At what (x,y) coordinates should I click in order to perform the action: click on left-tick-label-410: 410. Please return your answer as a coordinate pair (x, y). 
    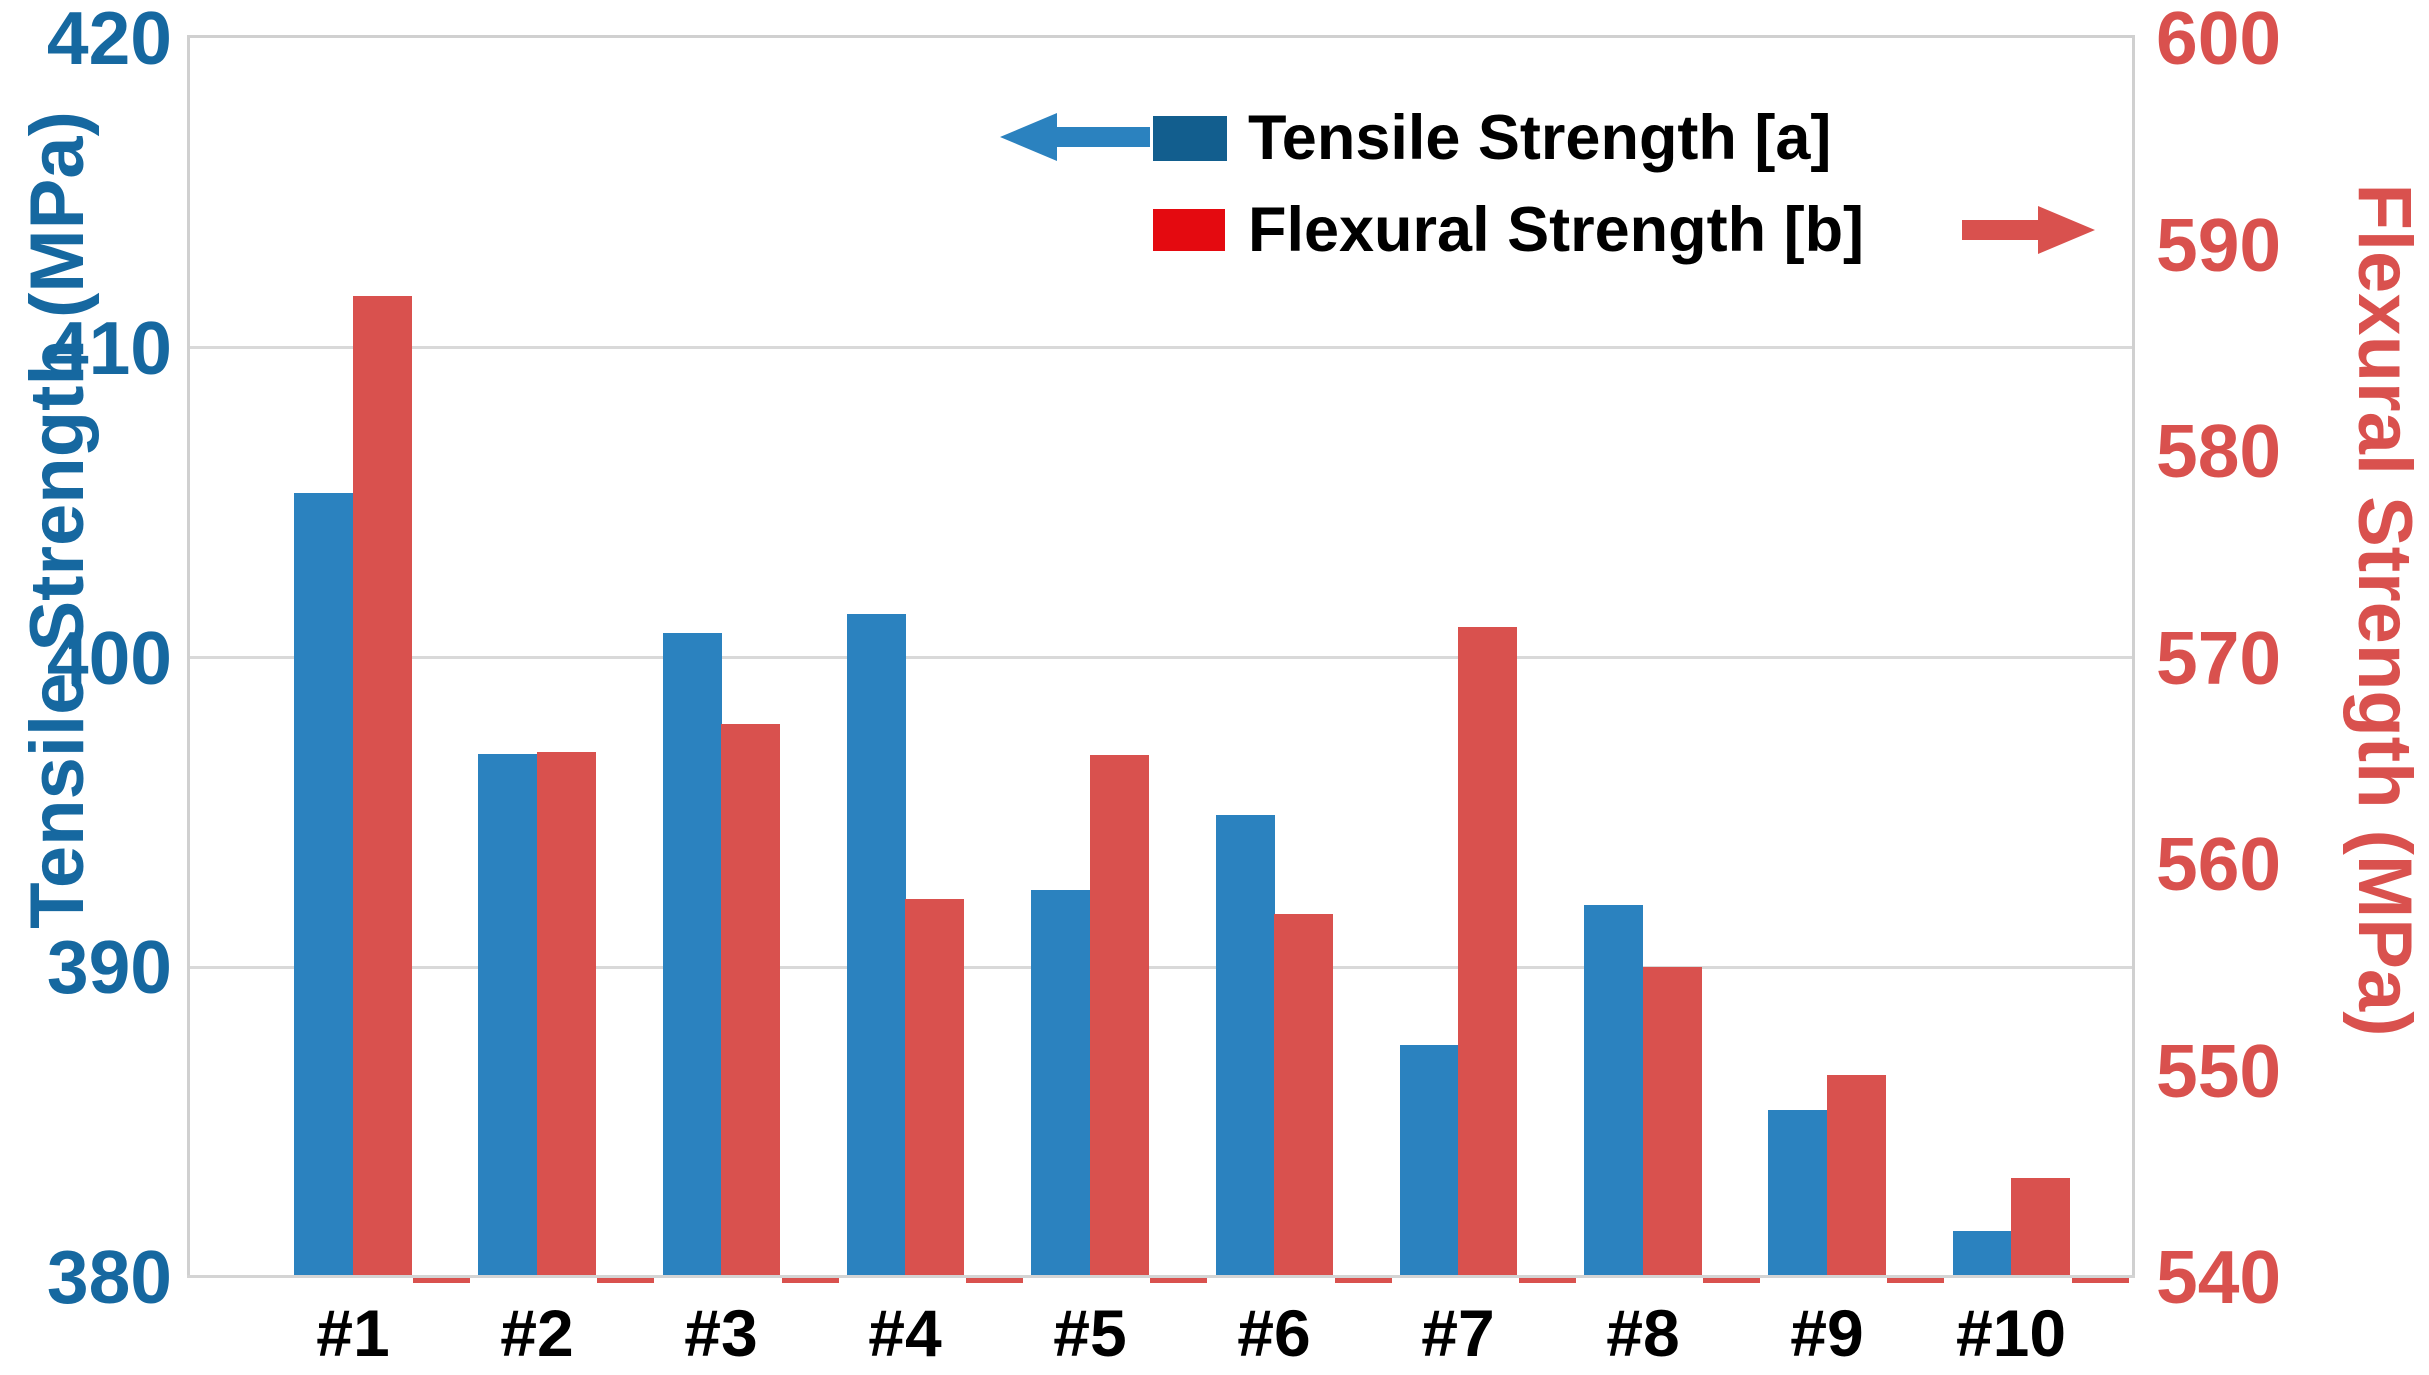
    Looking at the image, I should click on (109, 348).